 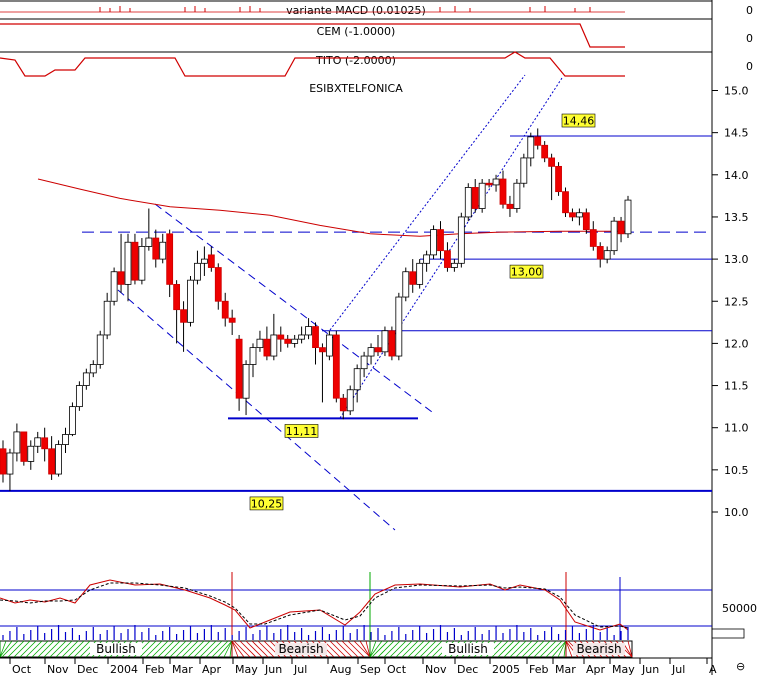 I want to click on x-tick-label: Aug, so click(x=340, y=669).